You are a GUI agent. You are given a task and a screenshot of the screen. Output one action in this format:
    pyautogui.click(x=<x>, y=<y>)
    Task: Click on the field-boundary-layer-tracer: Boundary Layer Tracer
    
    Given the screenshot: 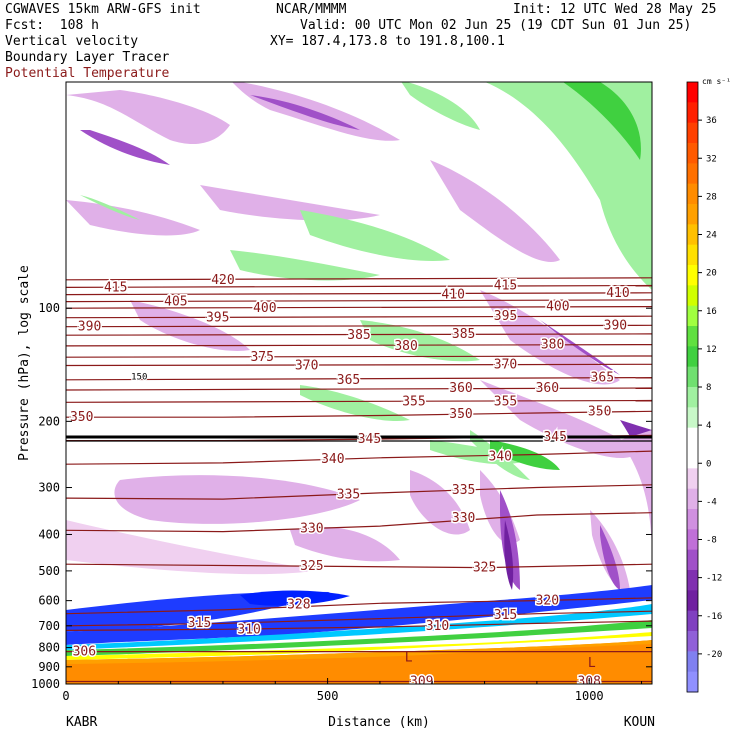 What is the action you would take?
    pyautogui.click(x=87, y=57)
    